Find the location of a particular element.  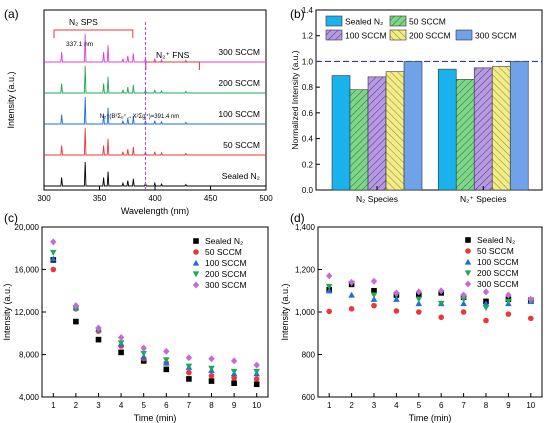

y-tick-label: 0.8 is located at coordinates (308, 87).